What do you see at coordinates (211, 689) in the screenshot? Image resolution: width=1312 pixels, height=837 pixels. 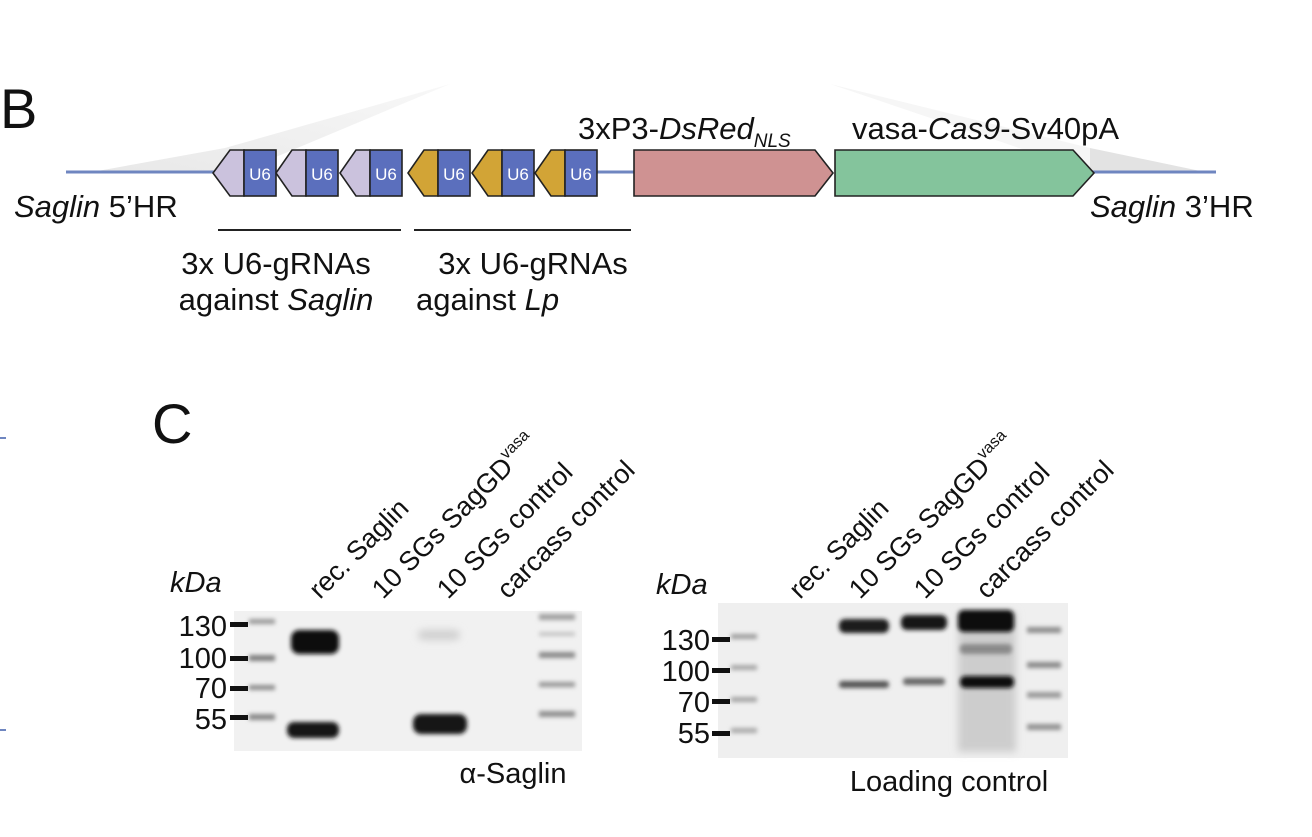 I see `blot1-marker-70: 70` at bounding box center [211, 689].